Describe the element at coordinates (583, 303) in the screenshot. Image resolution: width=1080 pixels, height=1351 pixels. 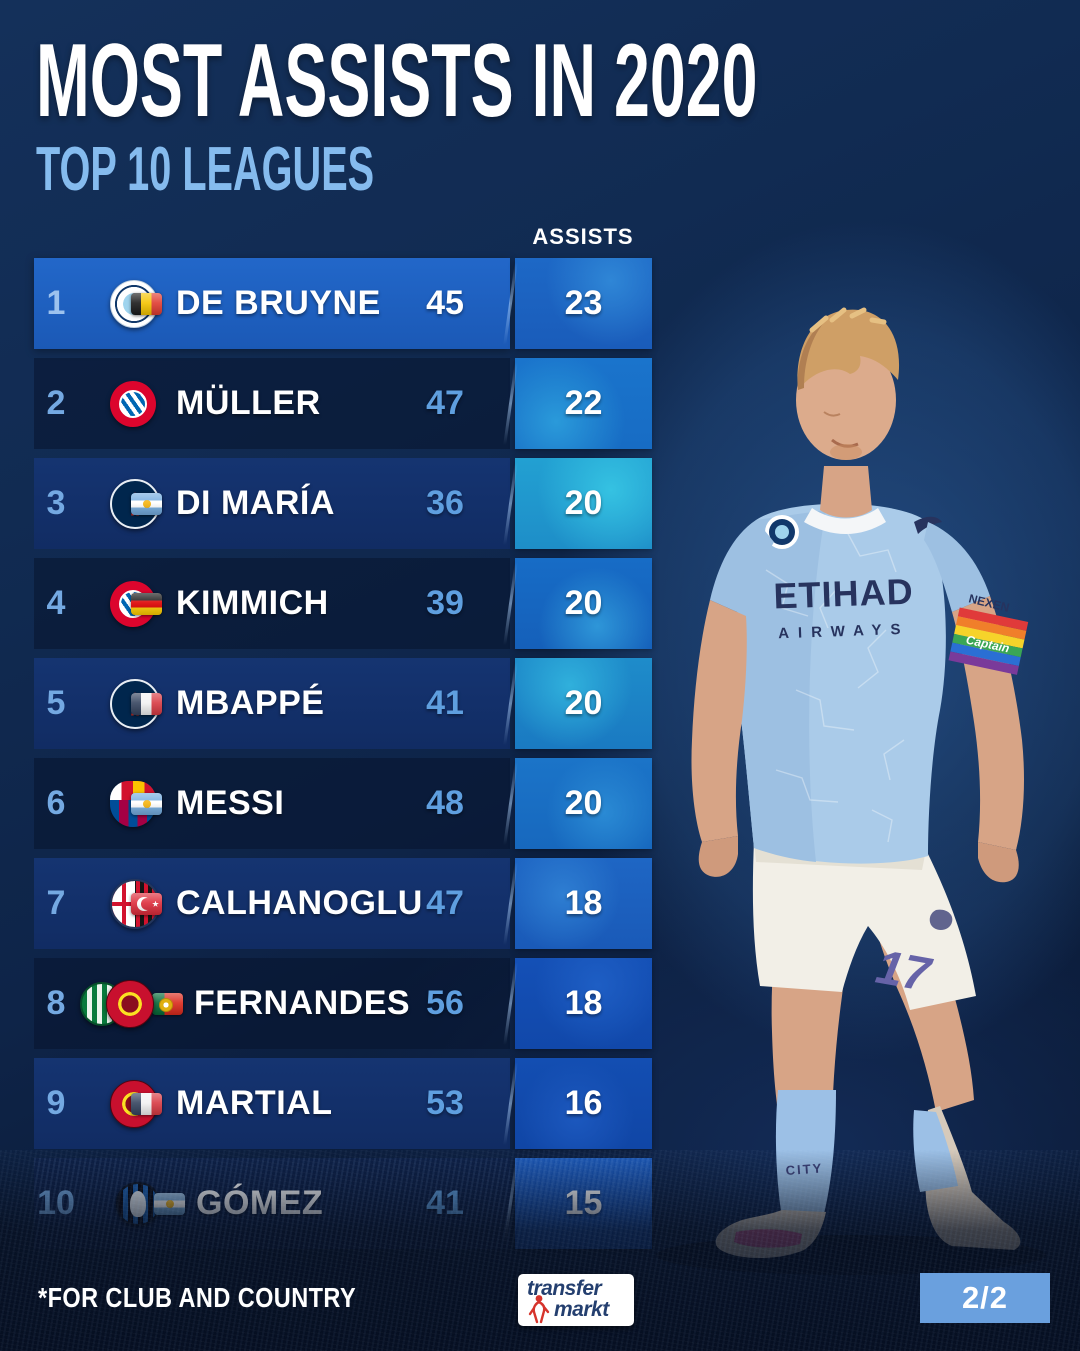
I see `assists-cell: 23` at that location.